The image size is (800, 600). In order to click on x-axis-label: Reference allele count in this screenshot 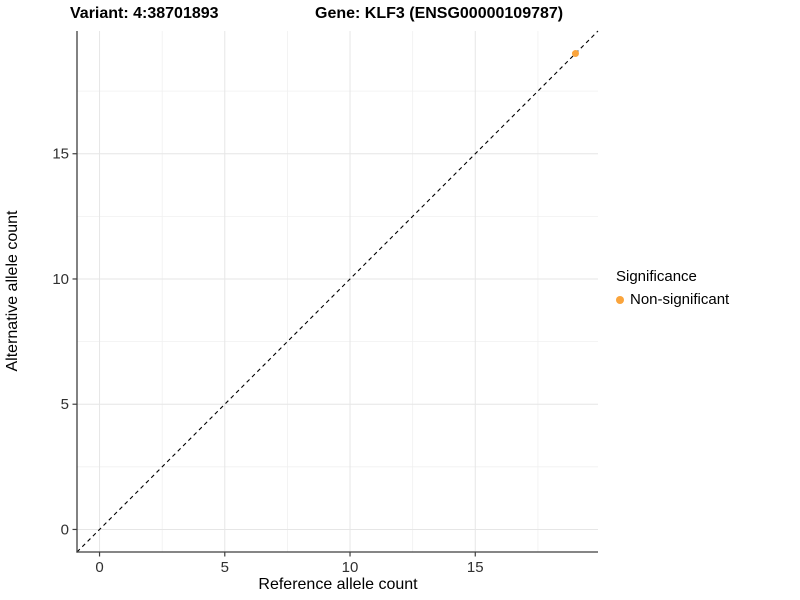, I will do `click(338, 584)`.